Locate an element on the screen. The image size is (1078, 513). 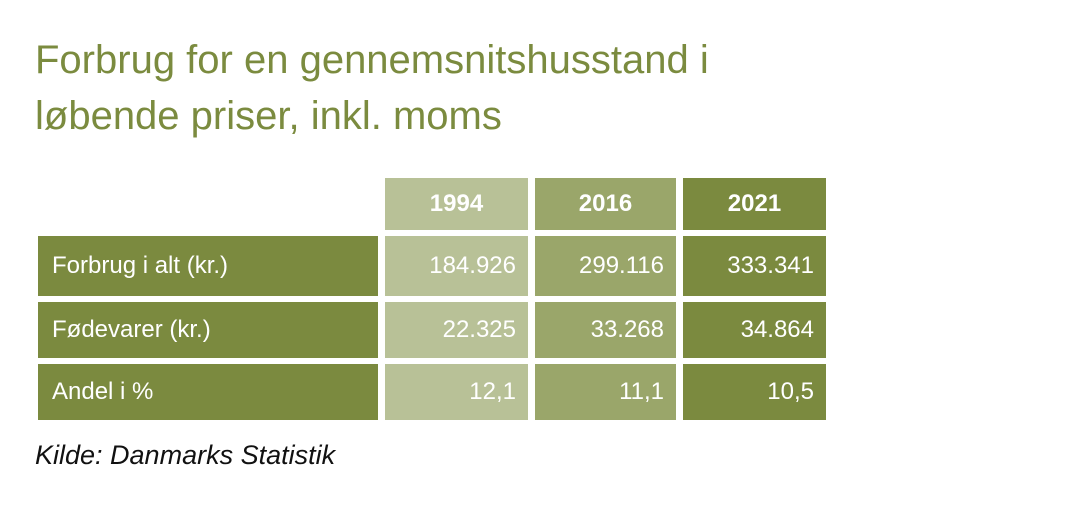
table-cell: 184.926 is located at coordinates (456, 266).